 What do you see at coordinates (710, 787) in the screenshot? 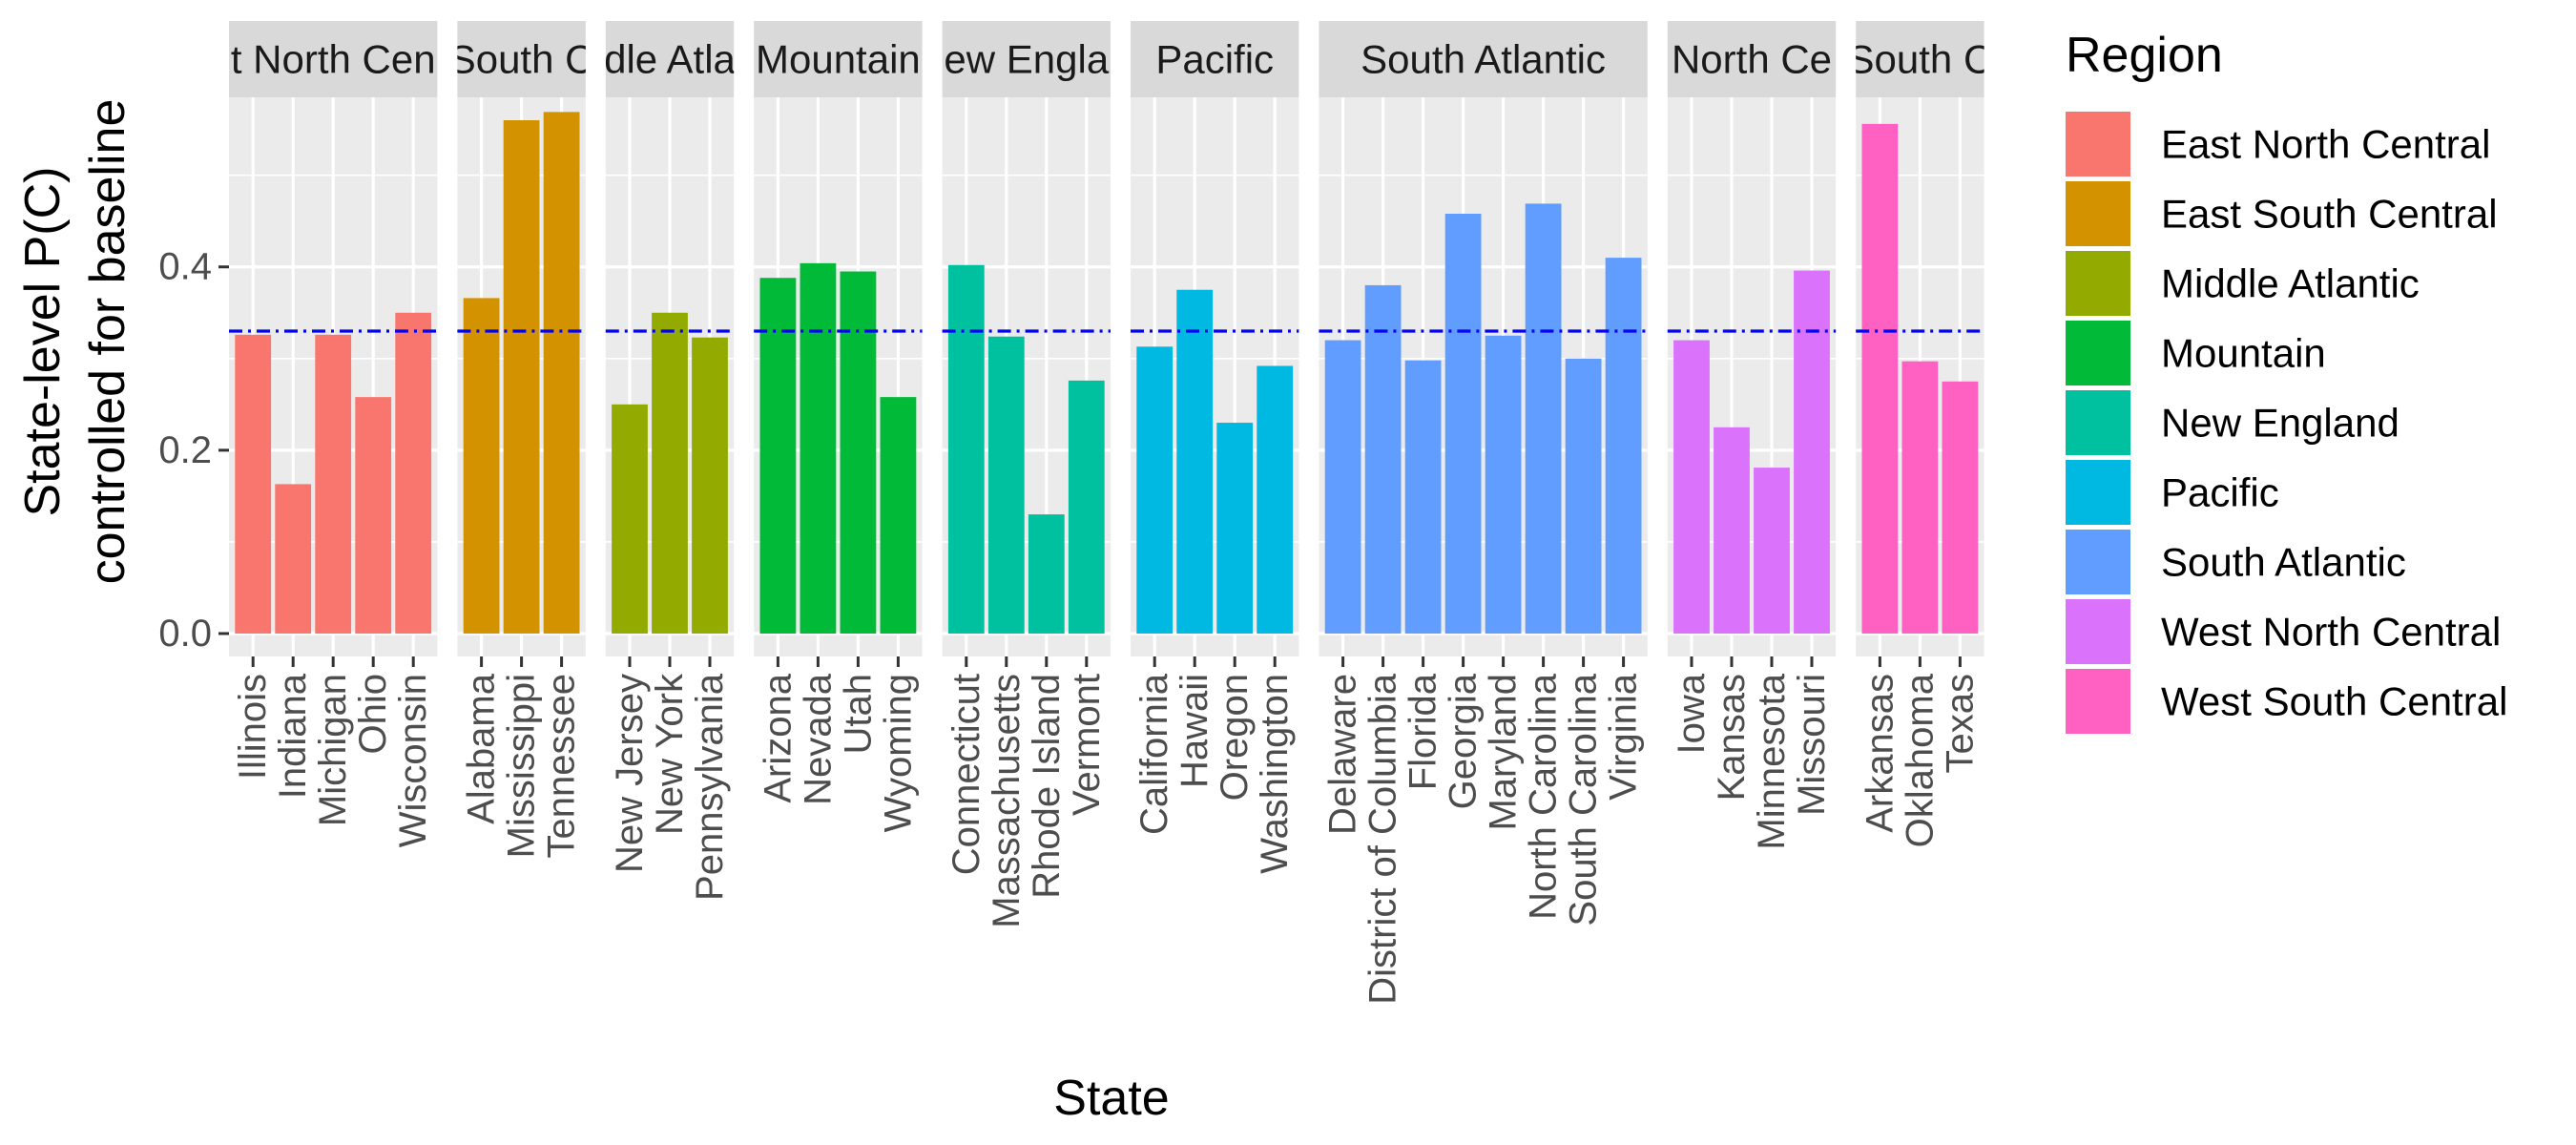
I see `x-tick-label: Pennsylvania` at bounding box center [710, 787].